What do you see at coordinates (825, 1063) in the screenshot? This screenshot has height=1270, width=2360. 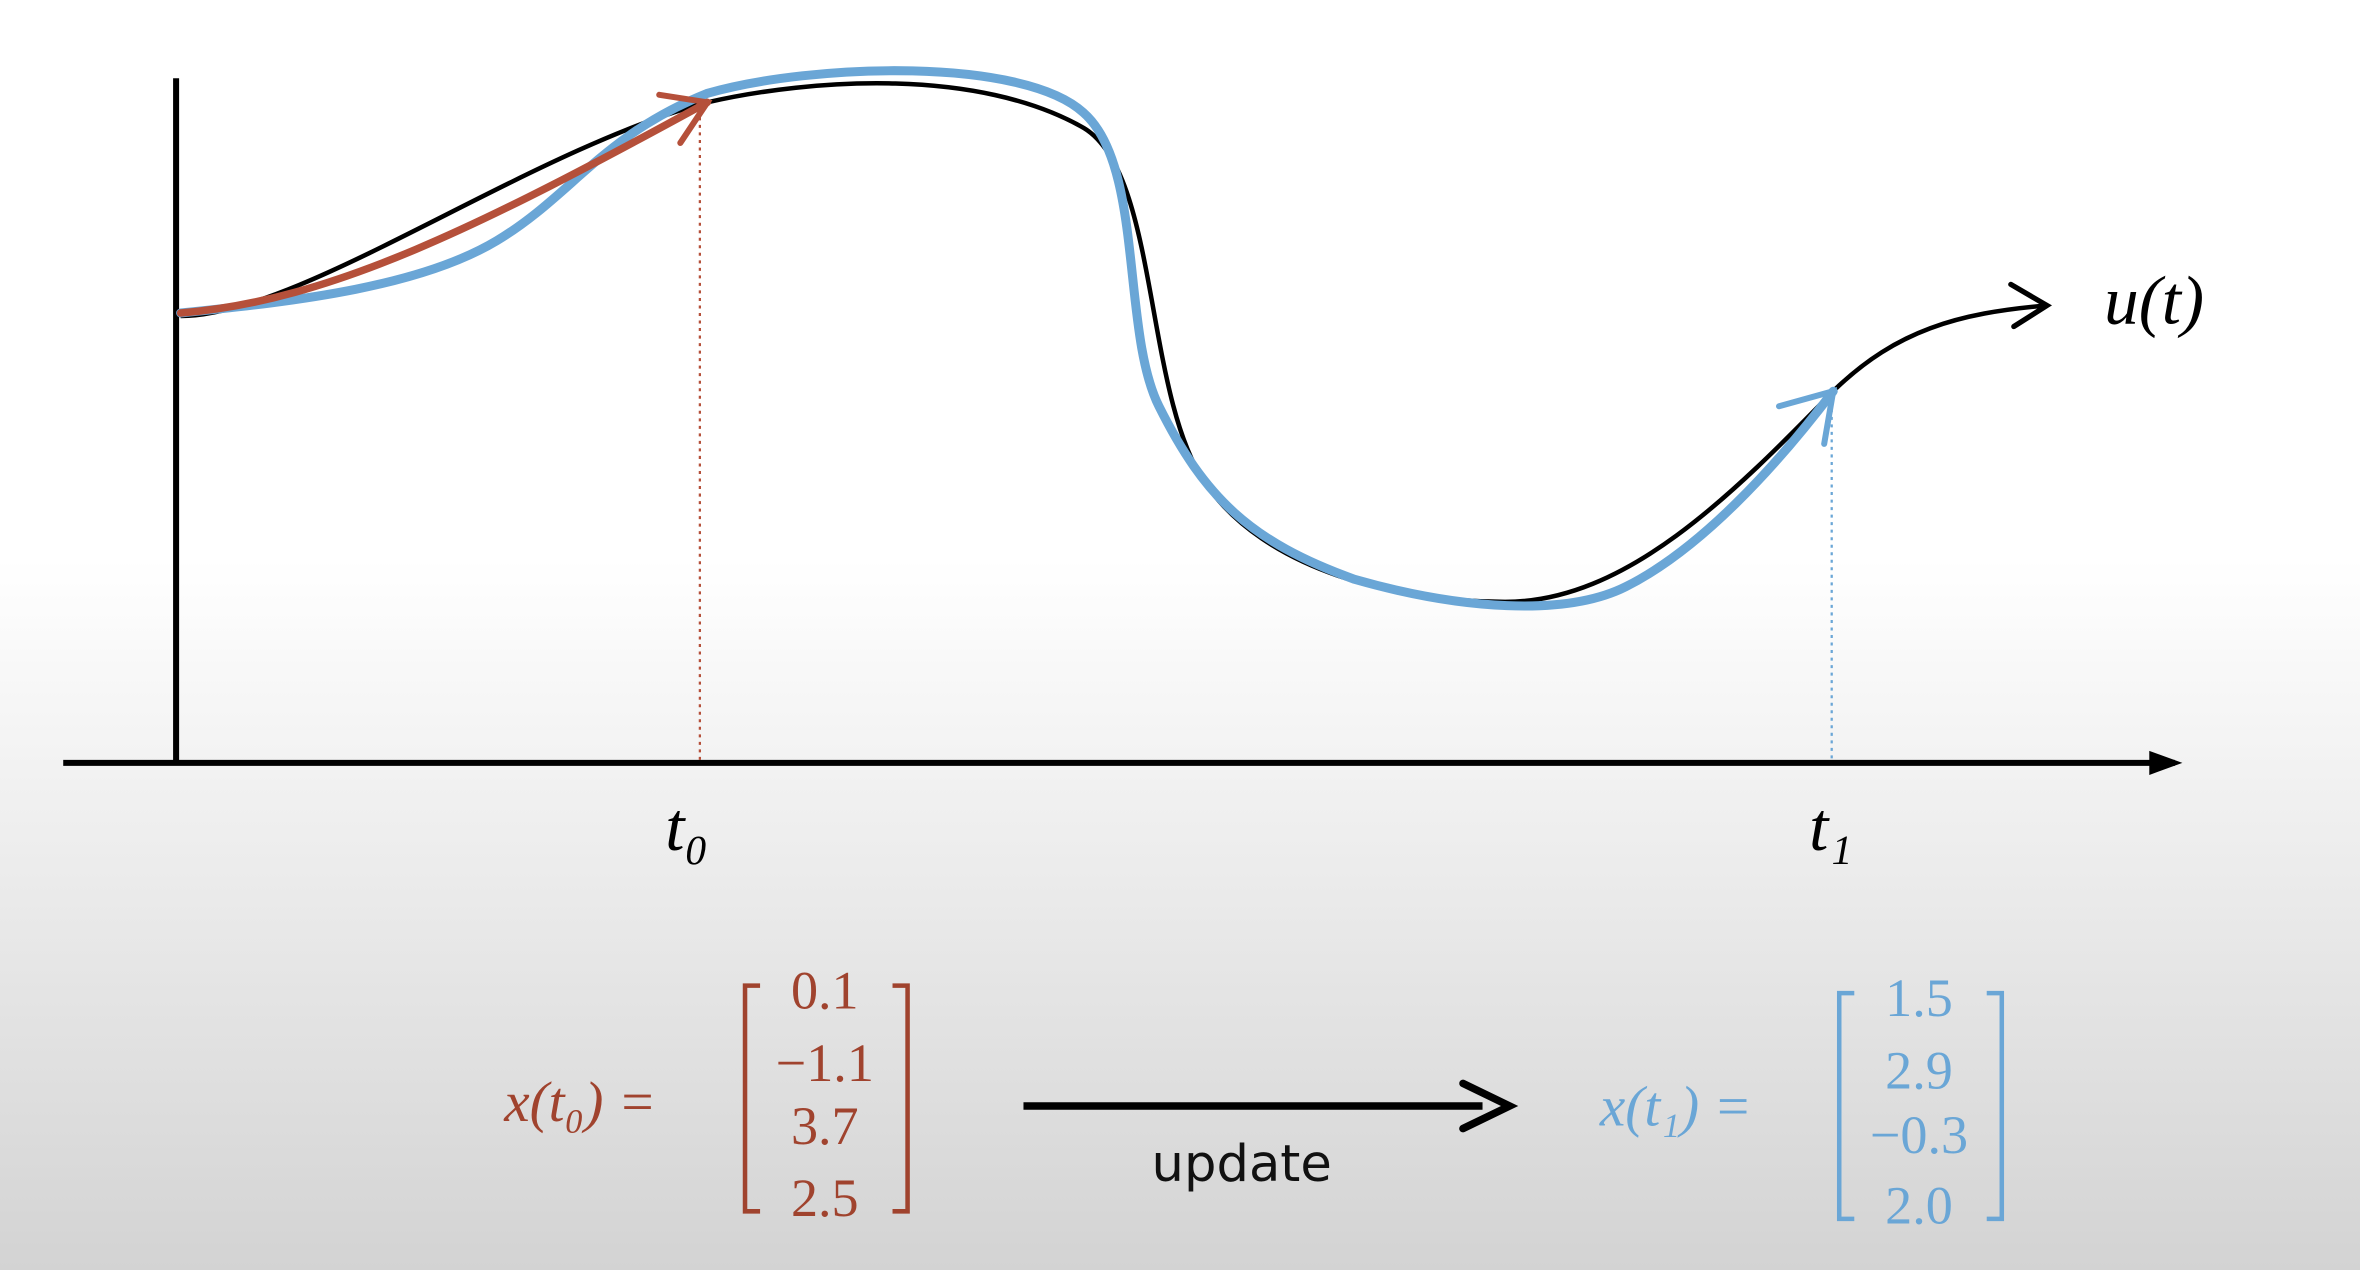 I see `entry: −1.1` at bounding box center [825, 1063].